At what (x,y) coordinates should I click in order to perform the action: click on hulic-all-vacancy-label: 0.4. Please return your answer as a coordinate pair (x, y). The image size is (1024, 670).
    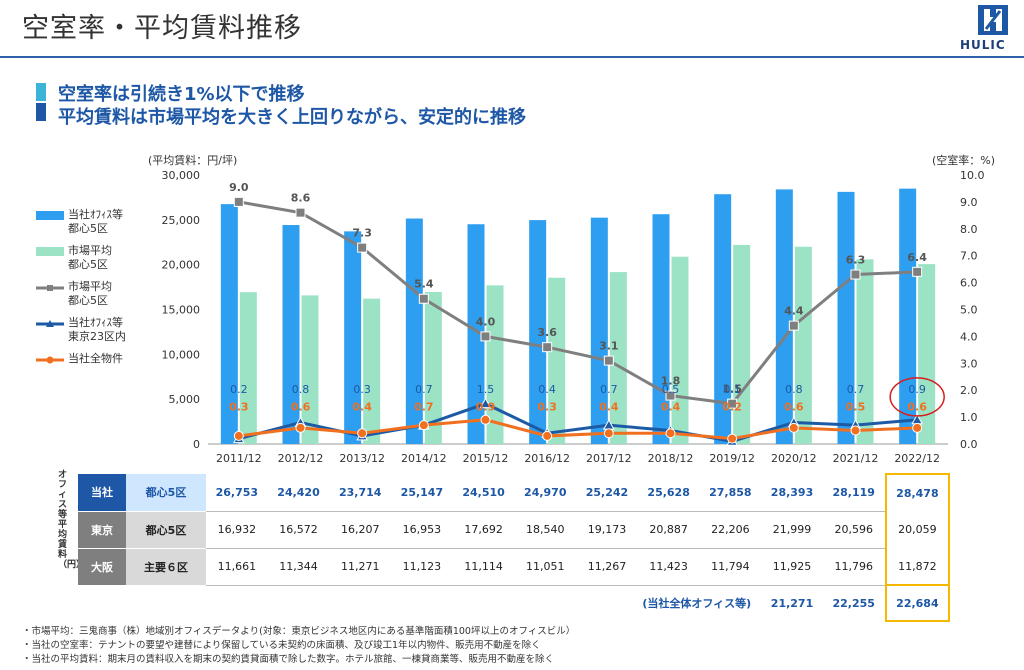
    Looking at the image, I should click on (609, 406).